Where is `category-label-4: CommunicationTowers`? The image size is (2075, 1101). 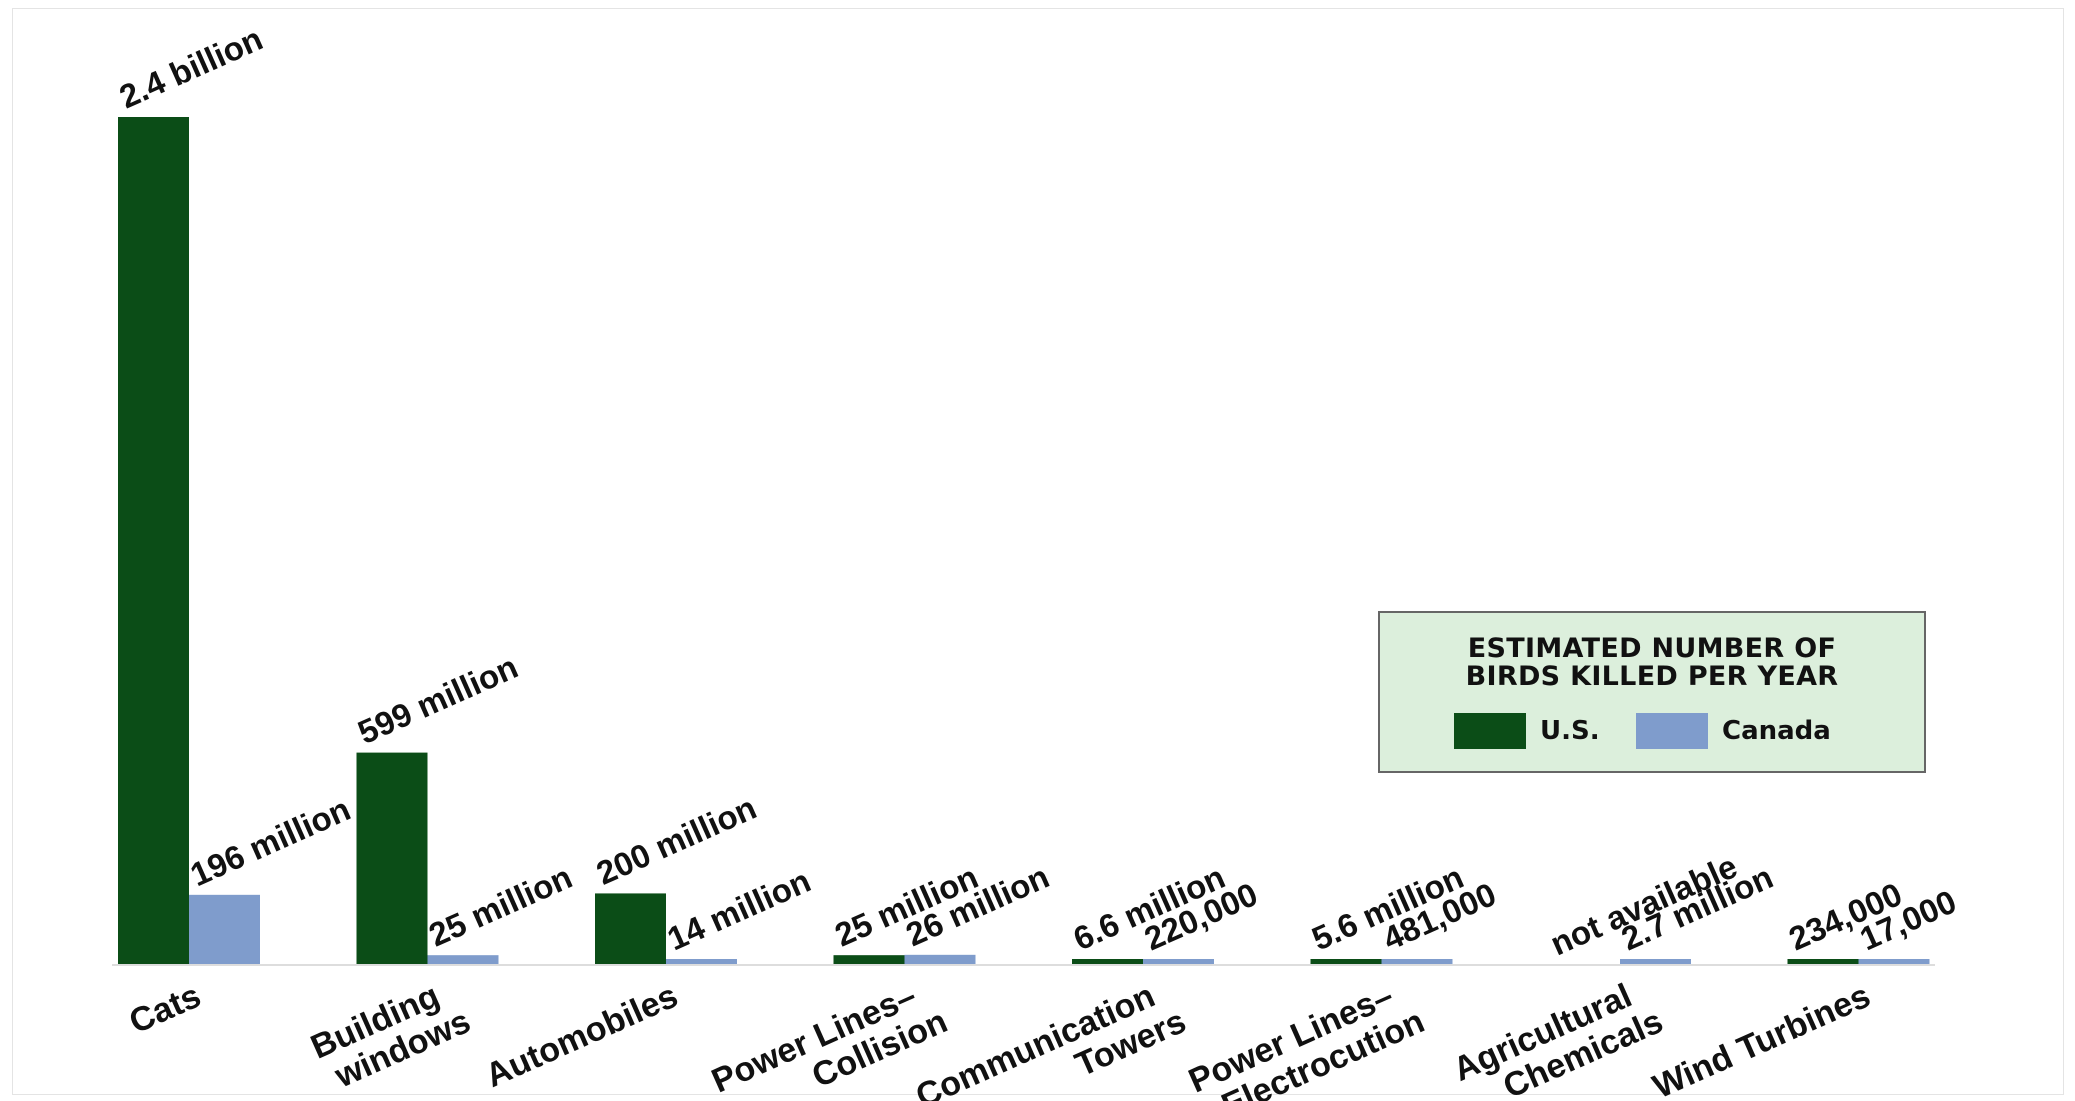 category-label-4: CommunicationTowers is located at coordinates (1050, 1035).